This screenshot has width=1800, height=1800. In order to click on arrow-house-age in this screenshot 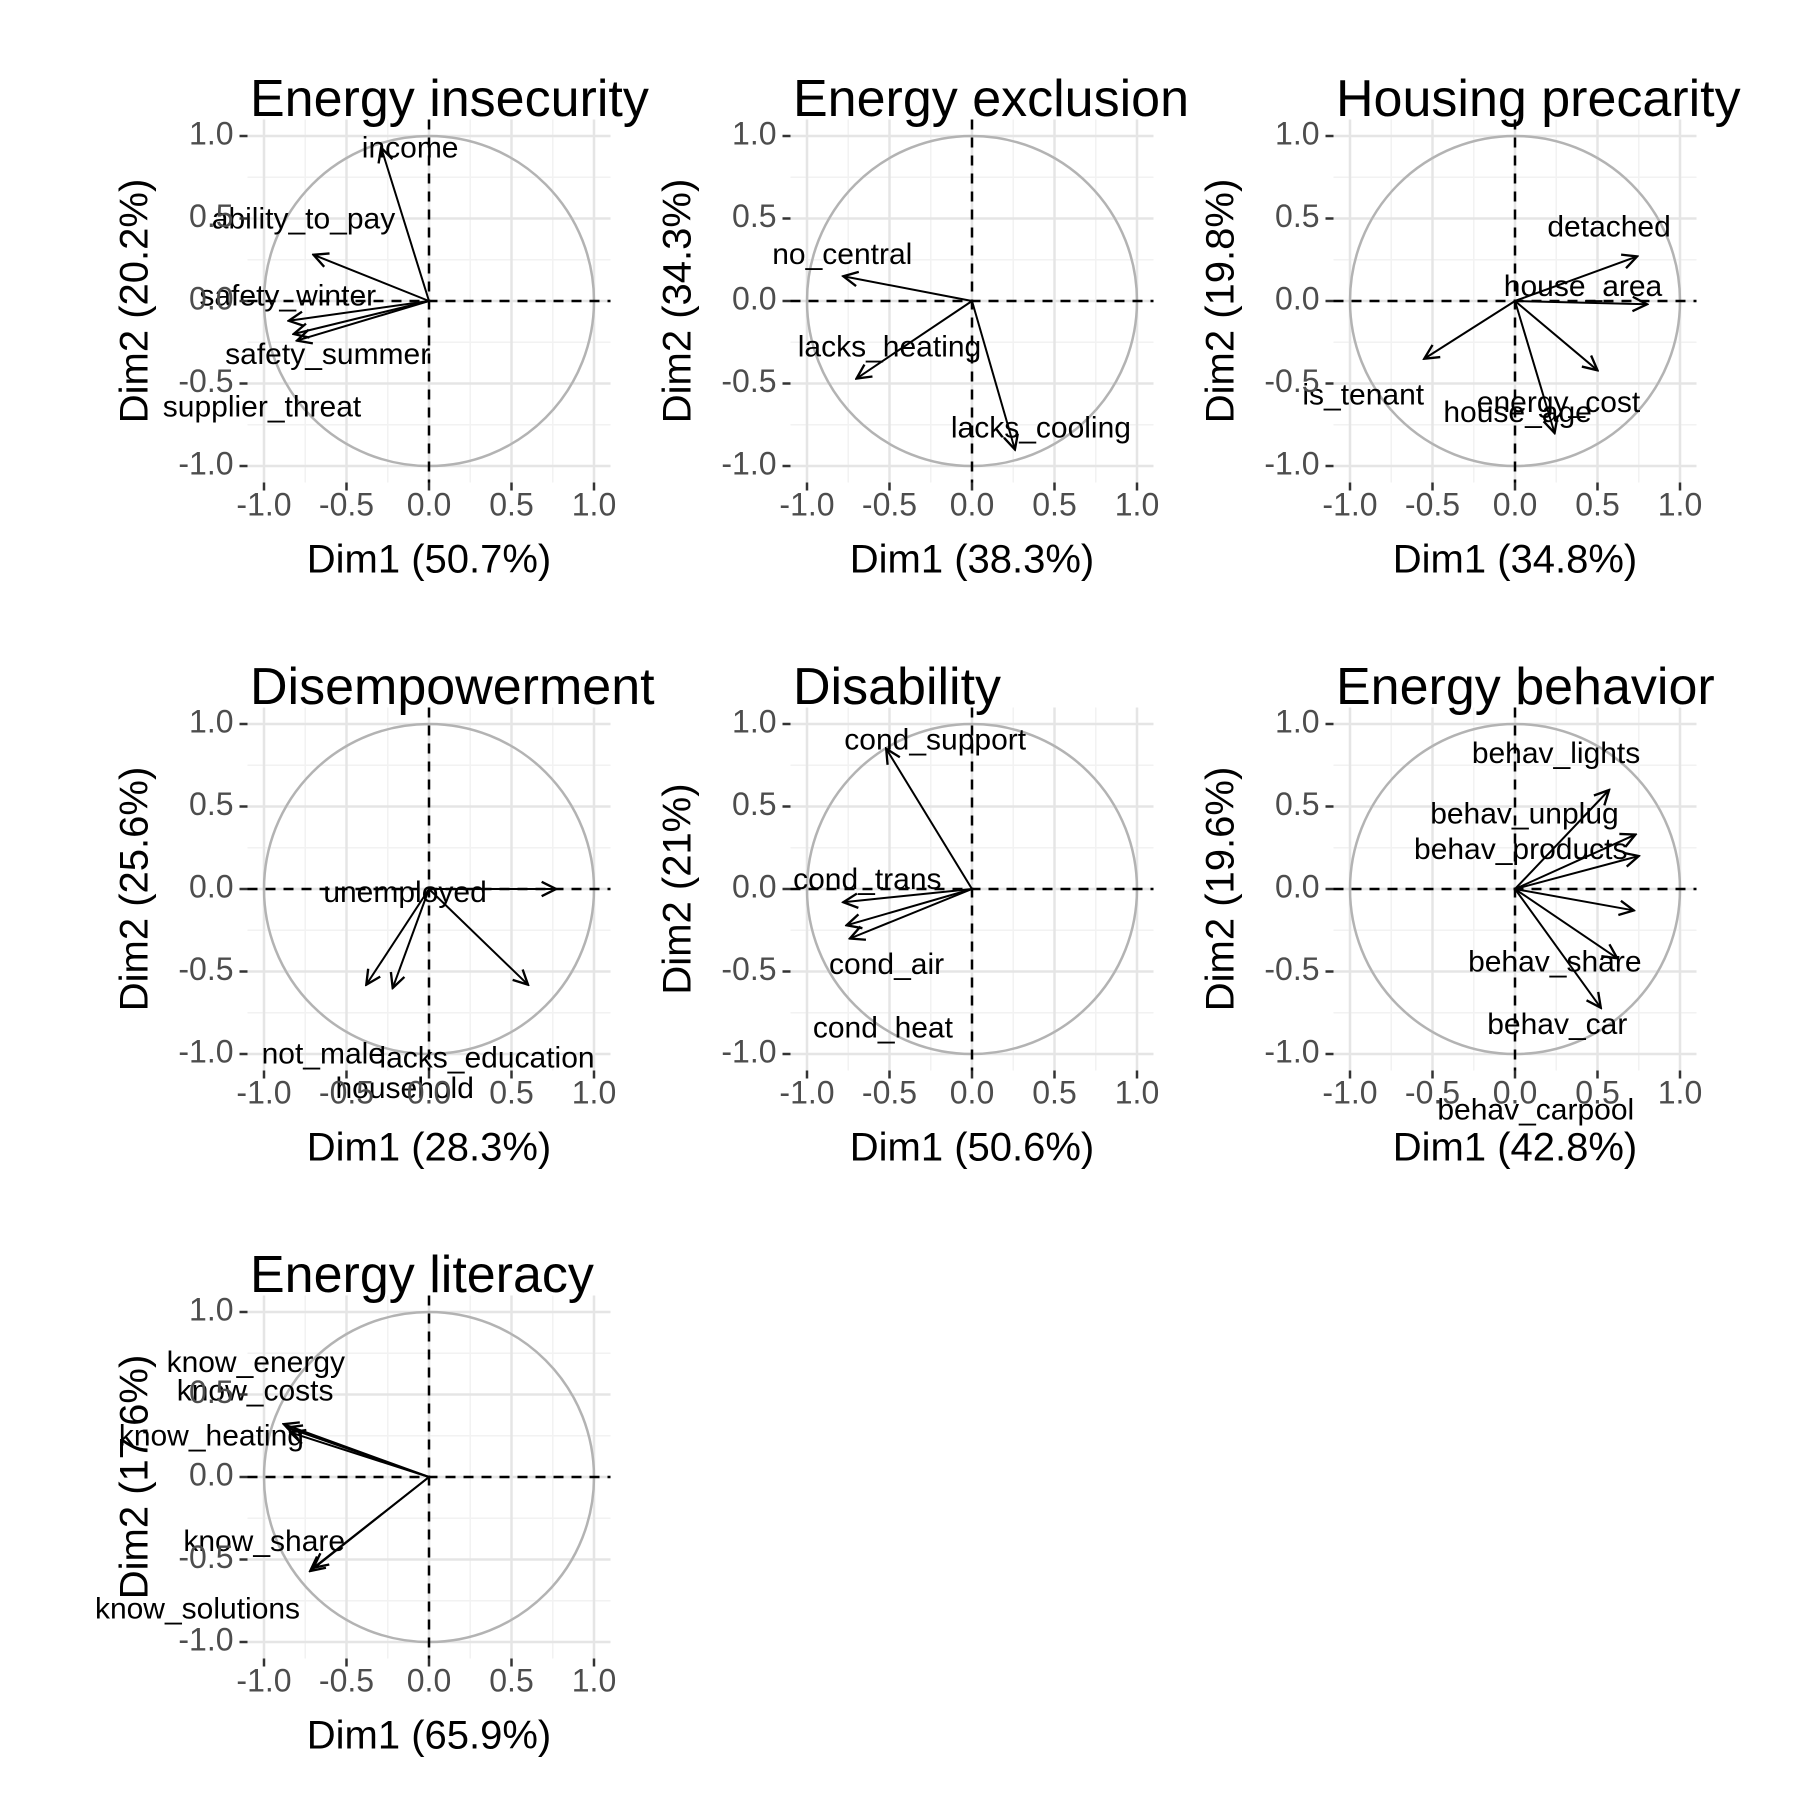, I will do `click(1534, 366)`.